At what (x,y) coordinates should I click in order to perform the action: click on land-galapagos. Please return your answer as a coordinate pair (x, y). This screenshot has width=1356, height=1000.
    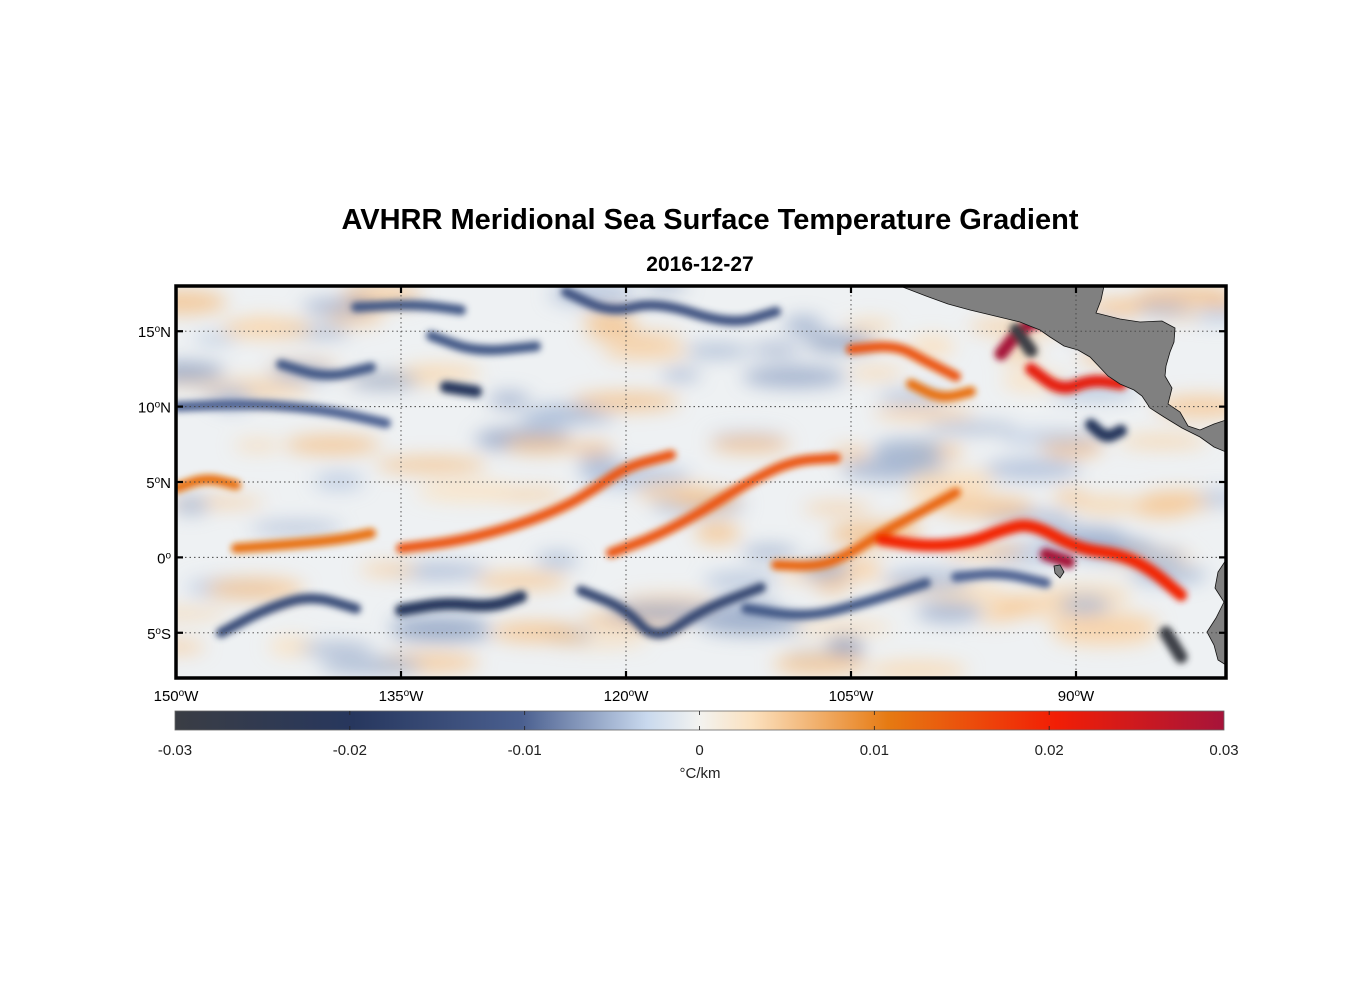
    Looking at the image, I should click on (1059, 571).